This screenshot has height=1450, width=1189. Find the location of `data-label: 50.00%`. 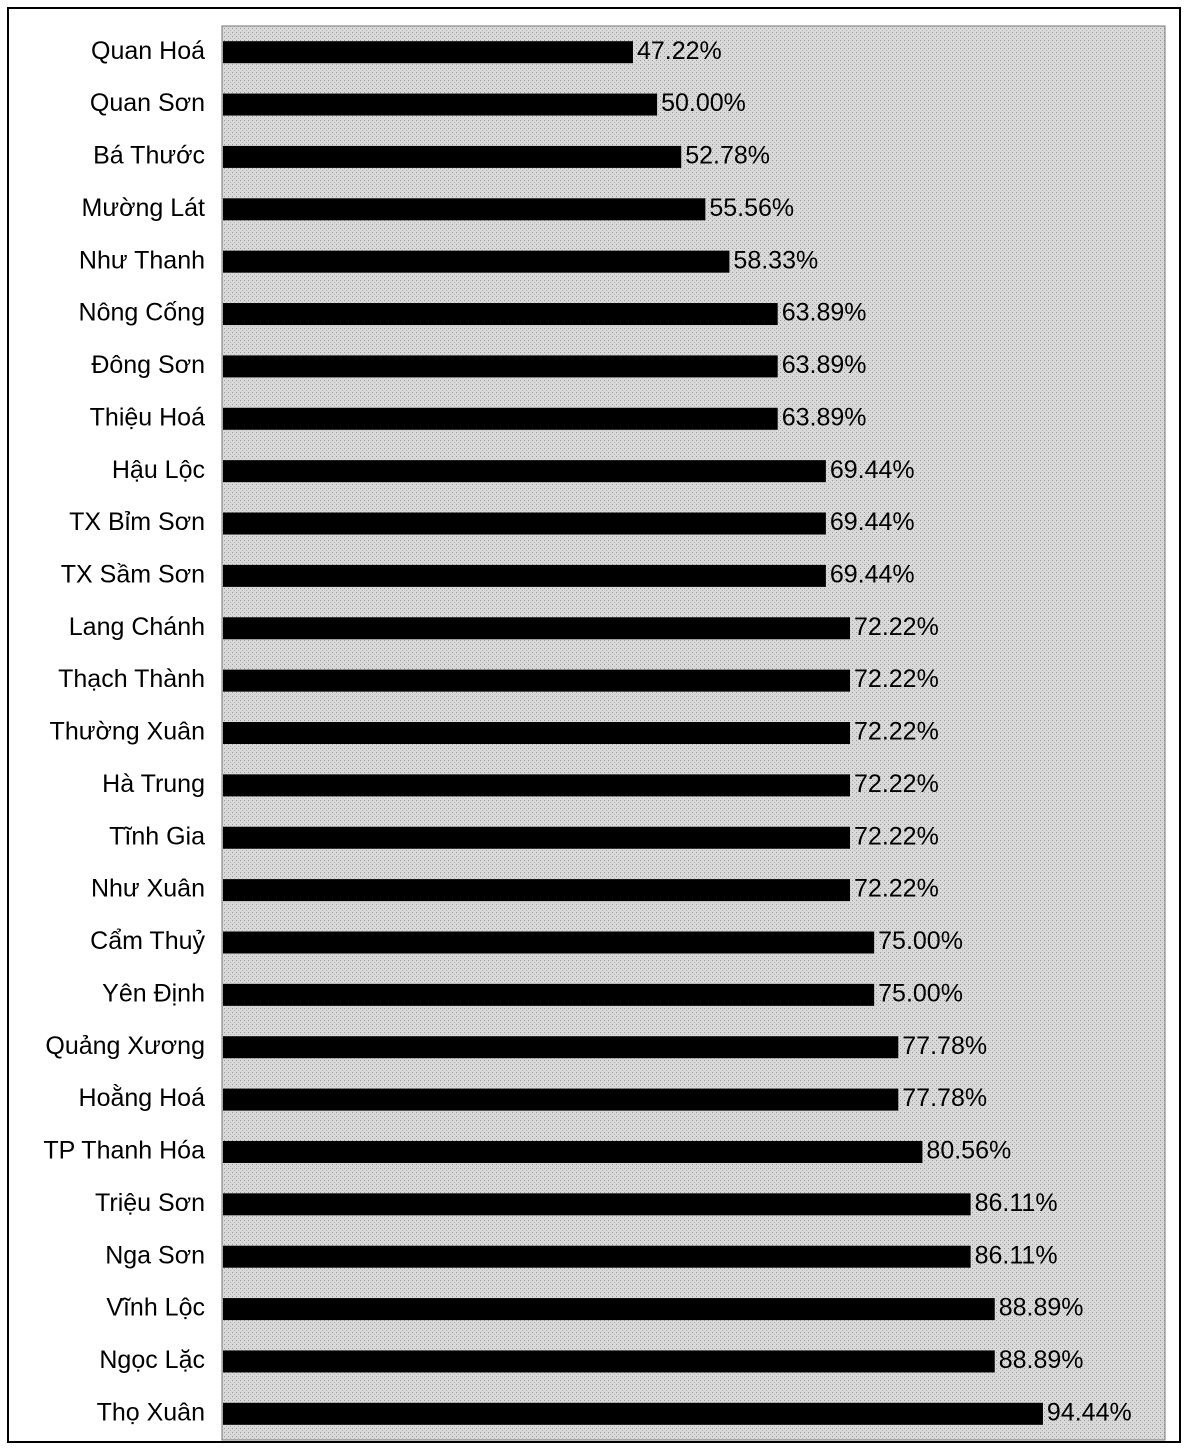

data-label: 50.00% is located at coordinates (703, 103).